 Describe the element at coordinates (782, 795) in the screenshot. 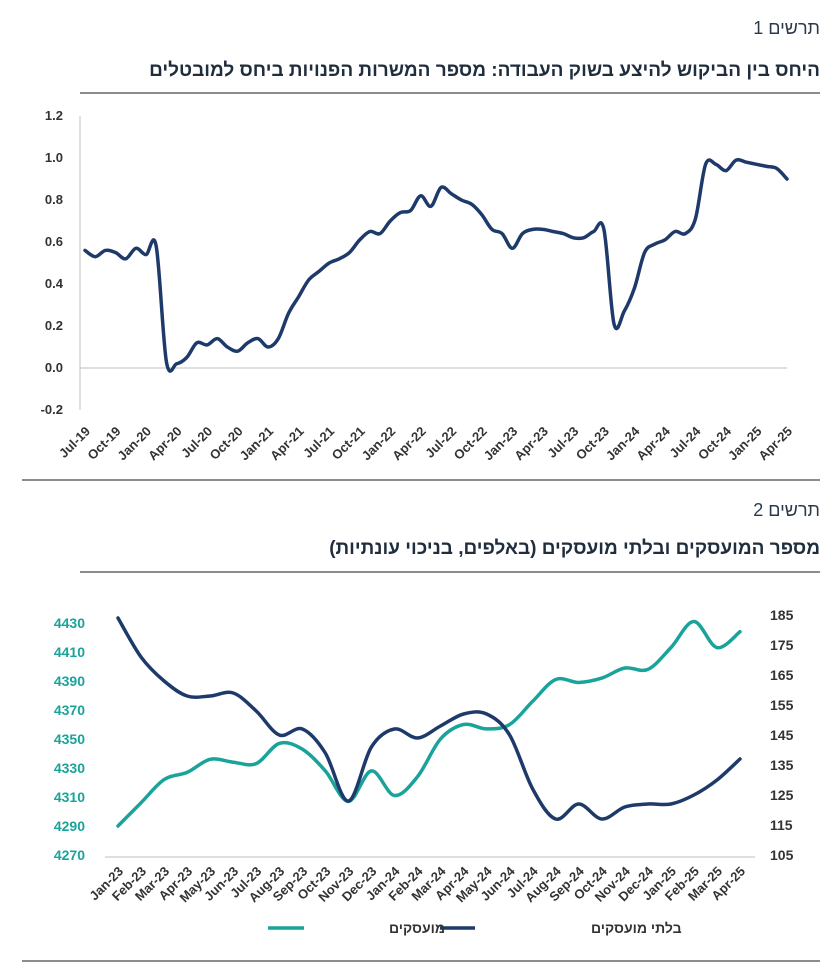

I see `chart2-right-tick-label: 125` at that location.